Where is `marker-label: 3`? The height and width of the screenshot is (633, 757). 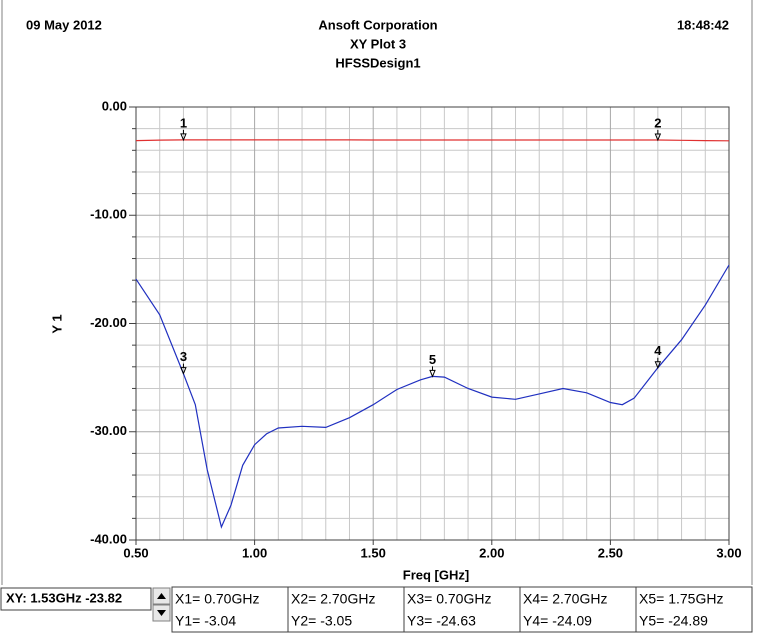 marker-label: 3 is located at coordinates (183, 356).